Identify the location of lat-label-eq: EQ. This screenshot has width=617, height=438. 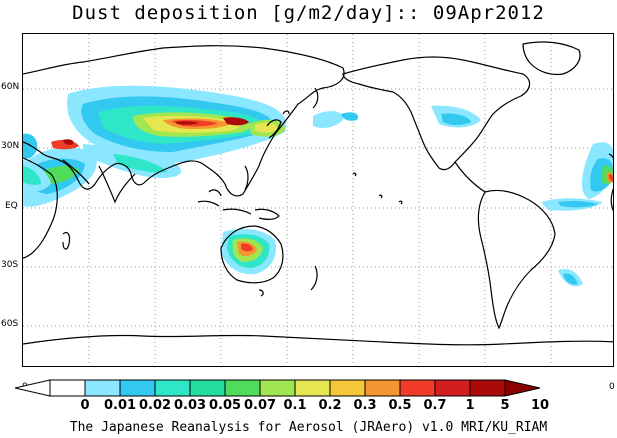
(11, 206).